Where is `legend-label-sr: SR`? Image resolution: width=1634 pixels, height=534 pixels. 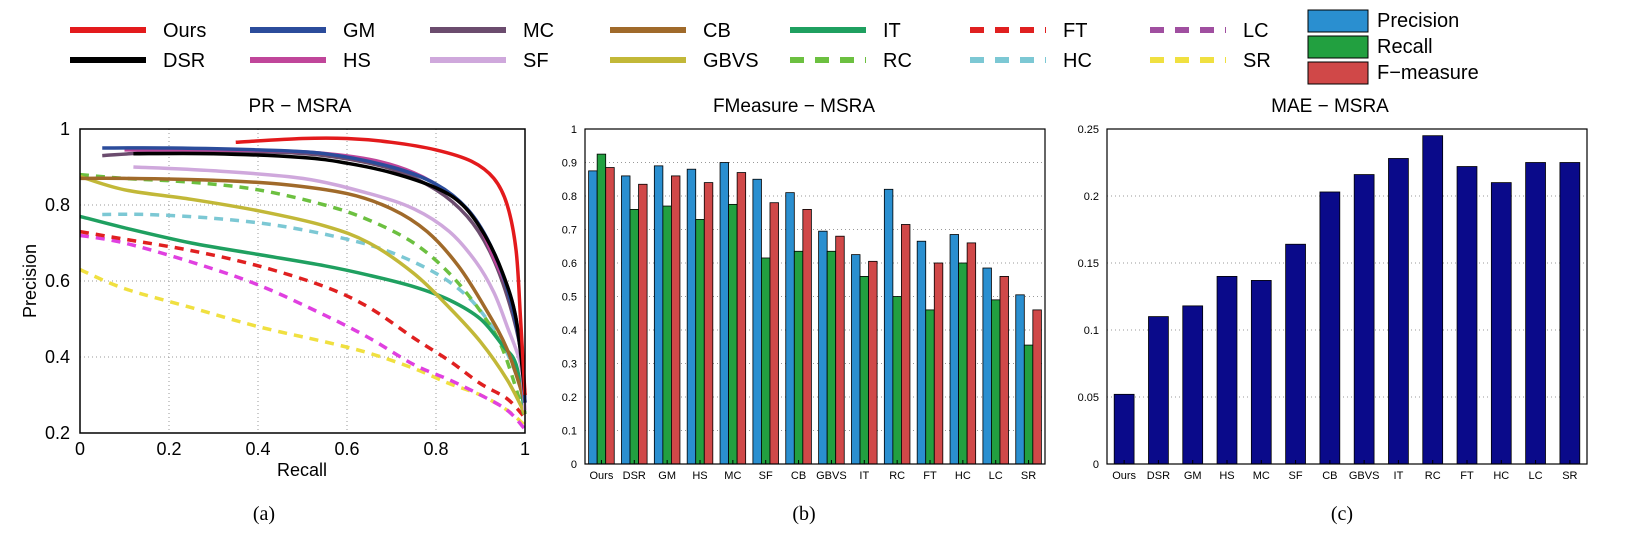 legend-label-sr: SR is located at coordinates (1257, 61).